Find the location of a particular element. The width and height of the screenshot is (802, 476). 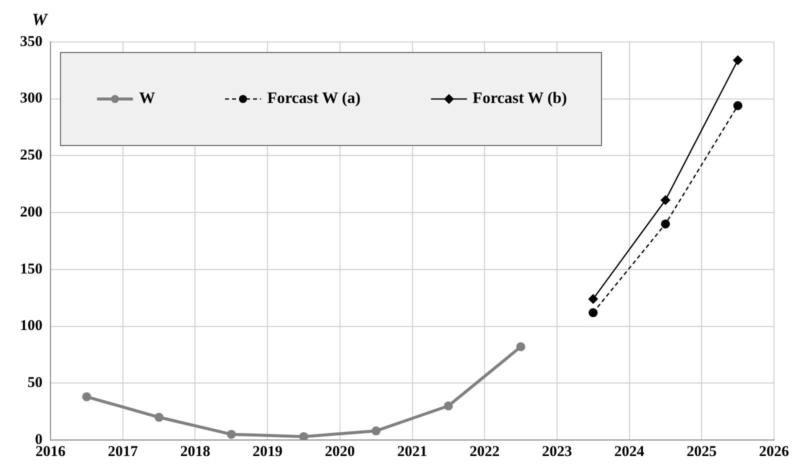

y-tick-label: 300 is located at coordinates (31, 98).